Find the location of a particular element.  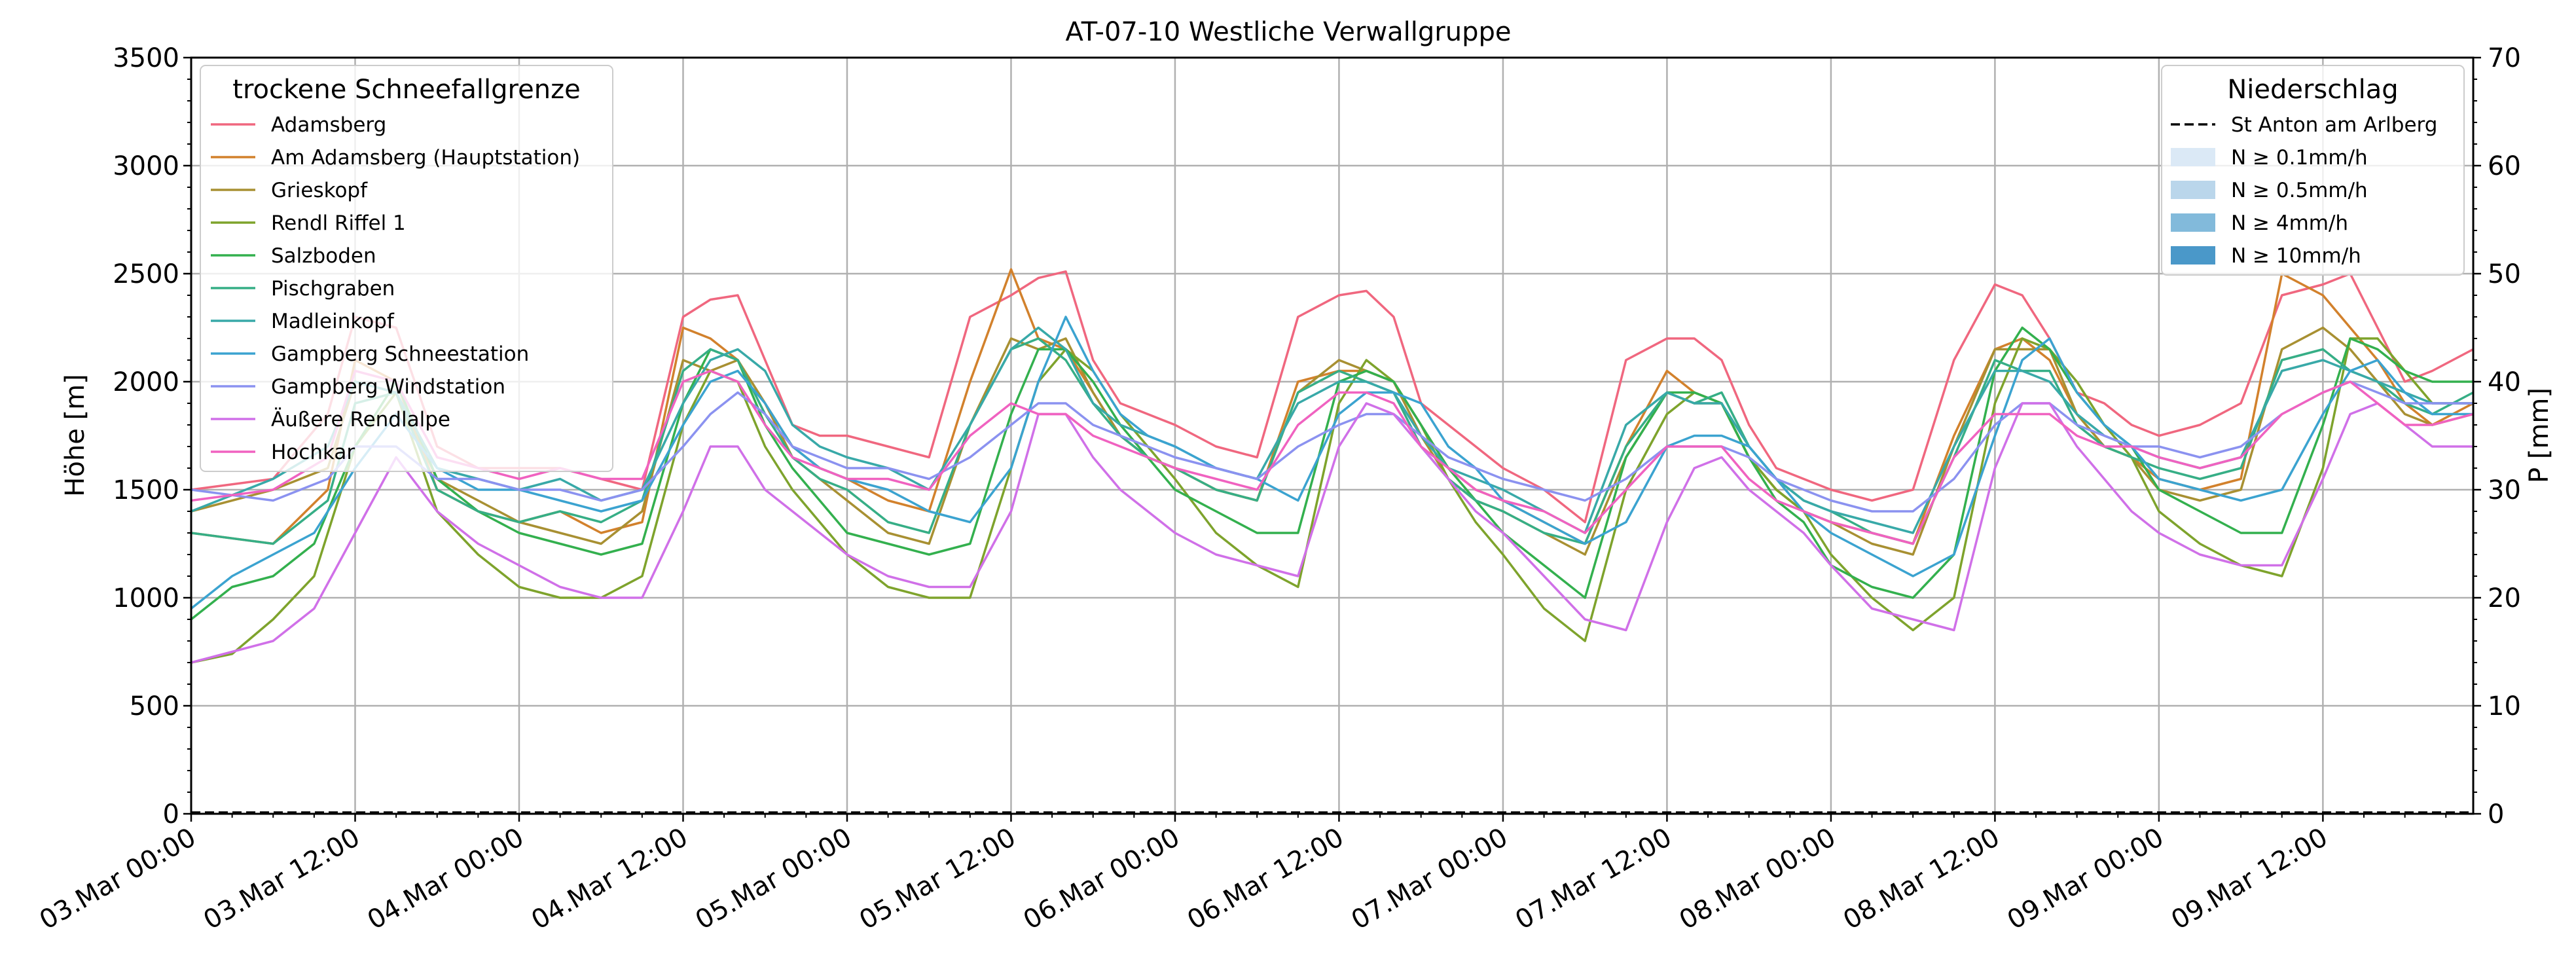

legend-label: Hochkar is located at coordinates (313, 452).